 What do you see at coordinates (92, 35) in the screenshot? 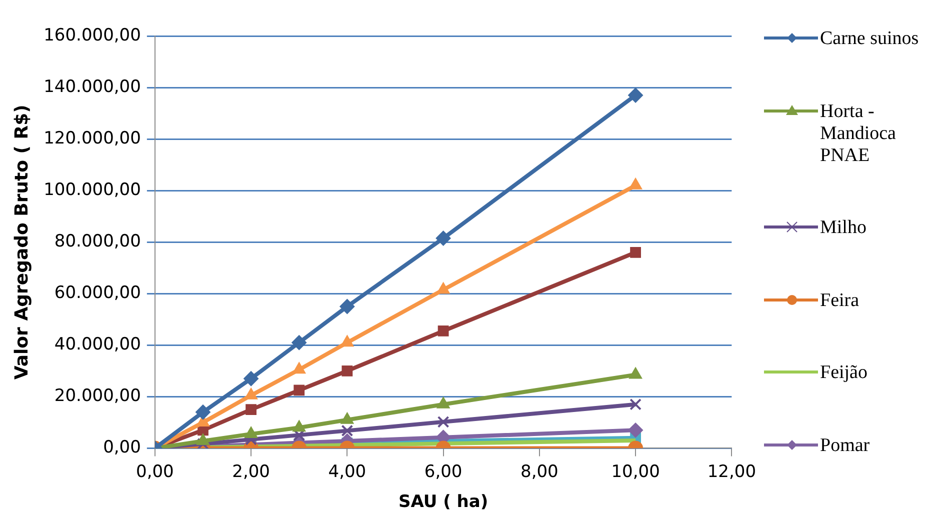
I see `y-tick-label: 160.000,00` at bounding box center [92, 35].